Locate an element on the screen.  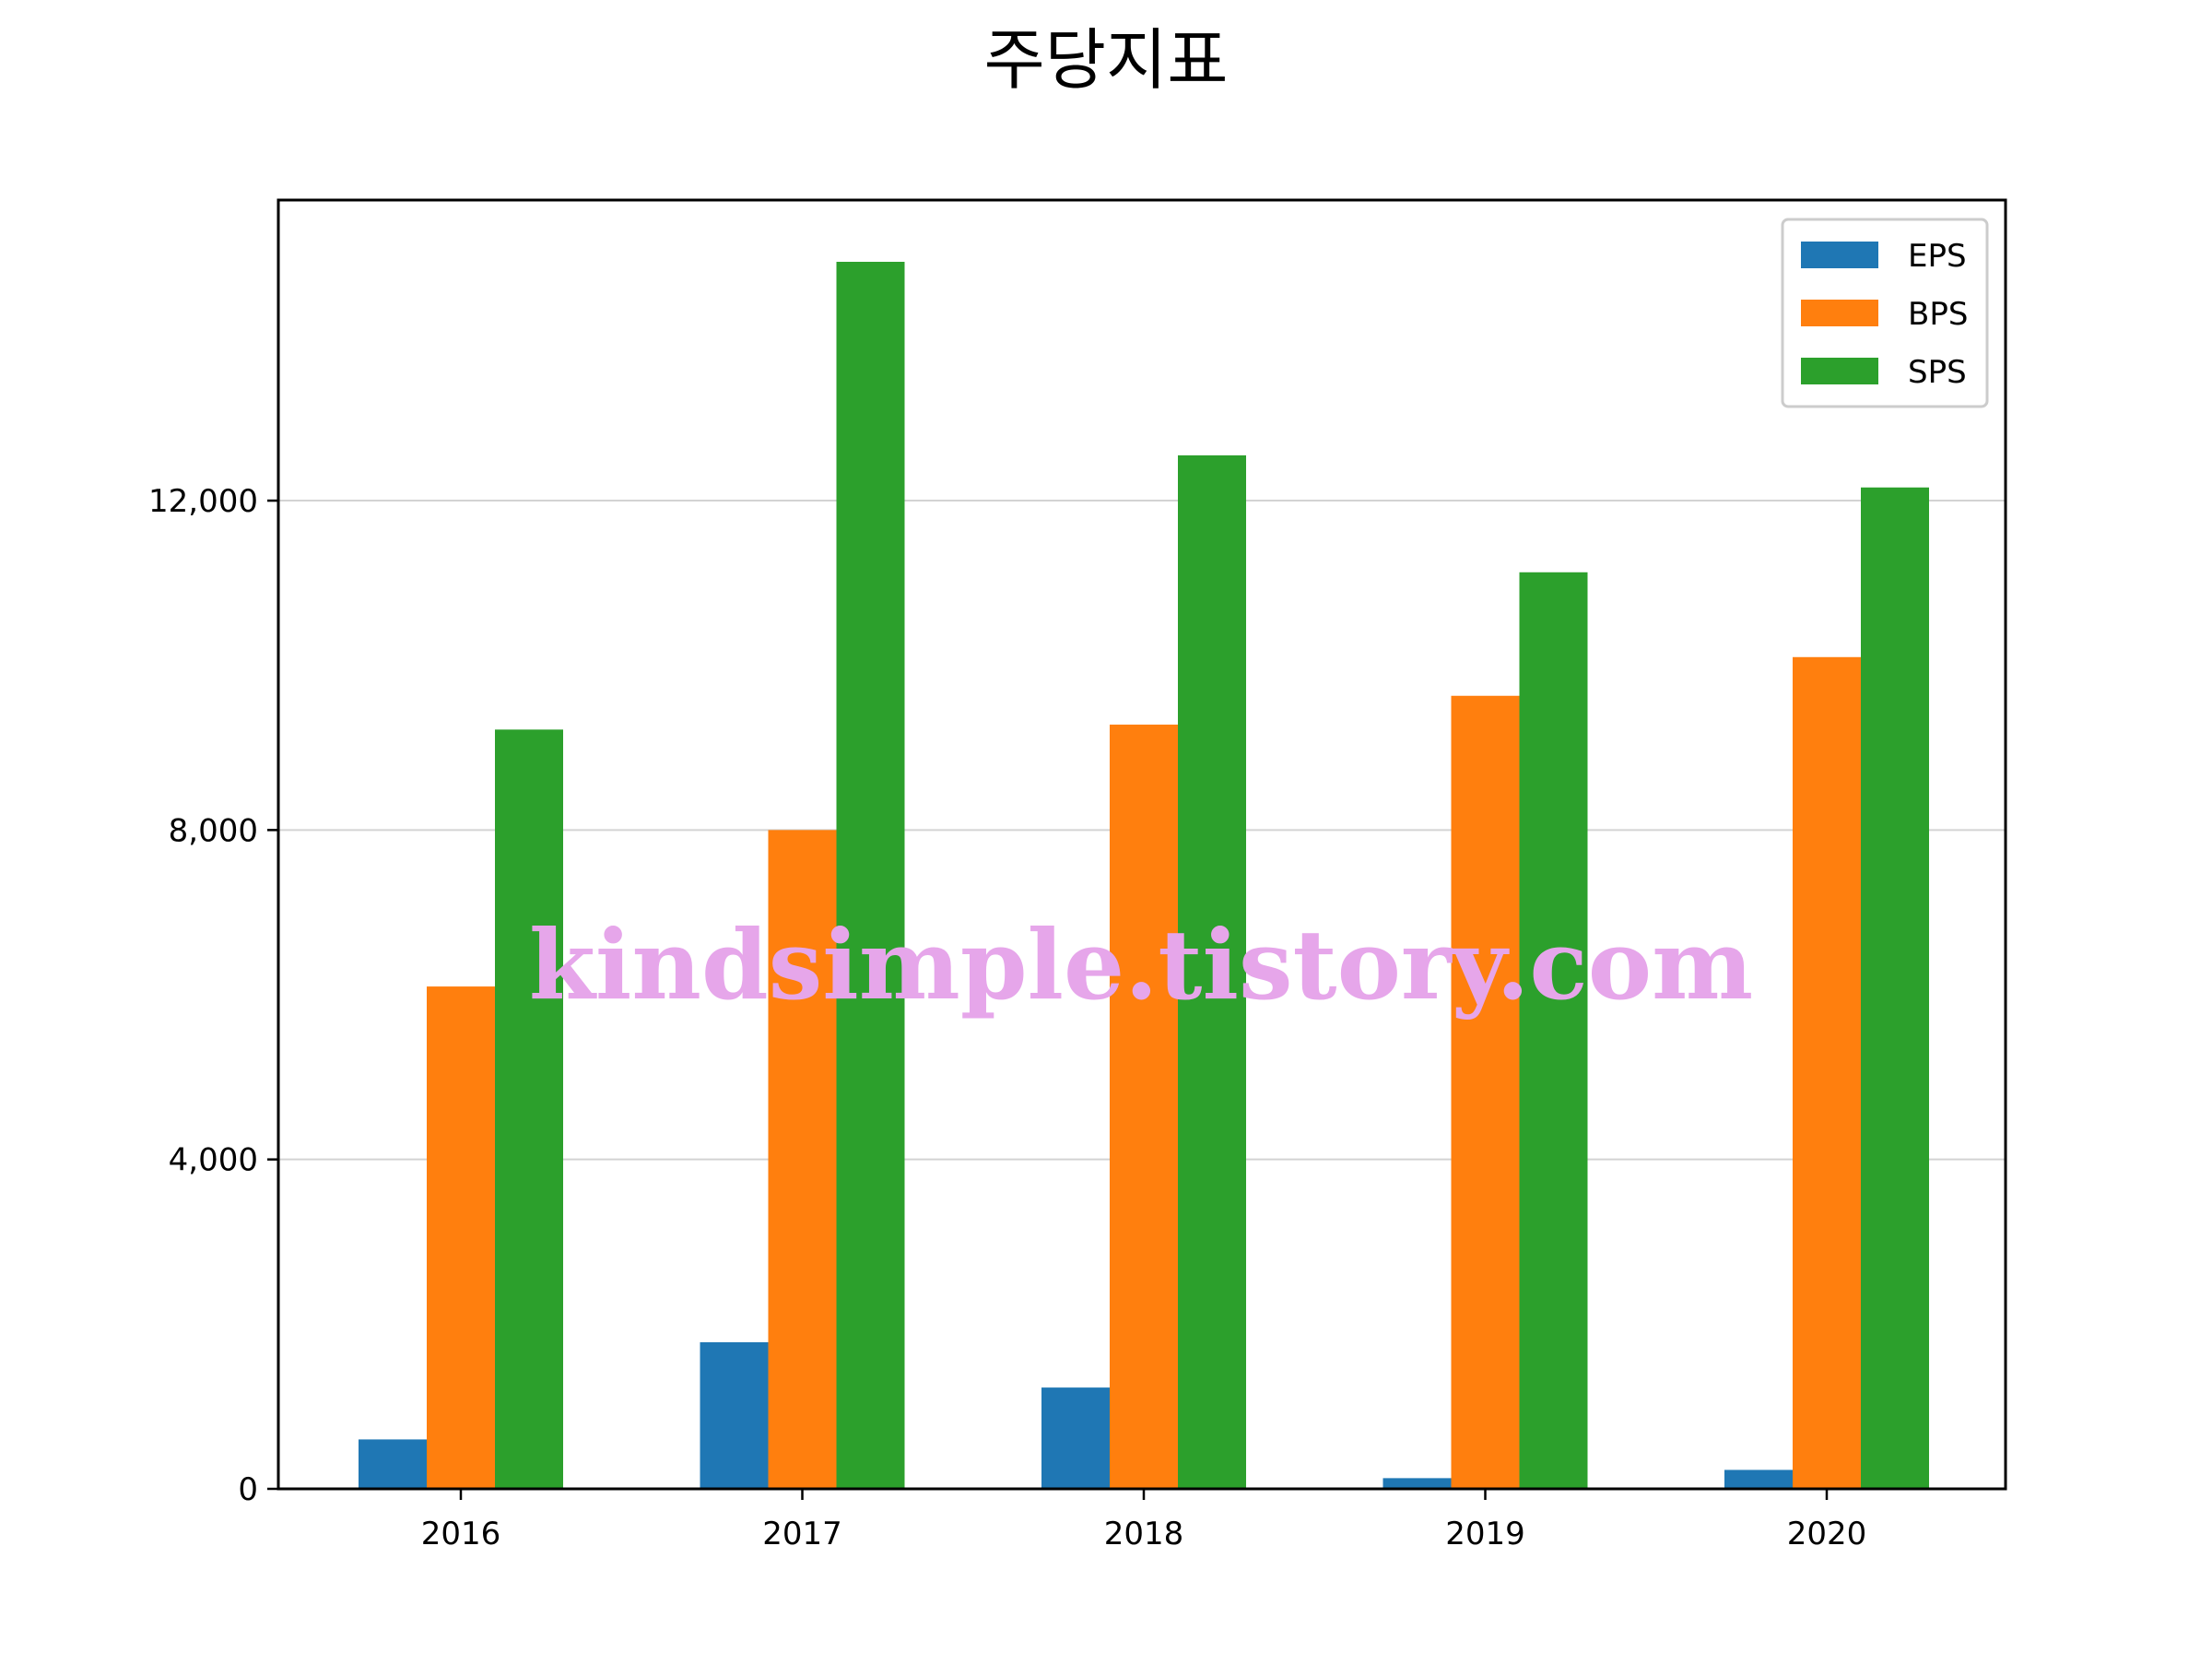
x-tick-label: 2020 is located at coordinates (1827, 1534).